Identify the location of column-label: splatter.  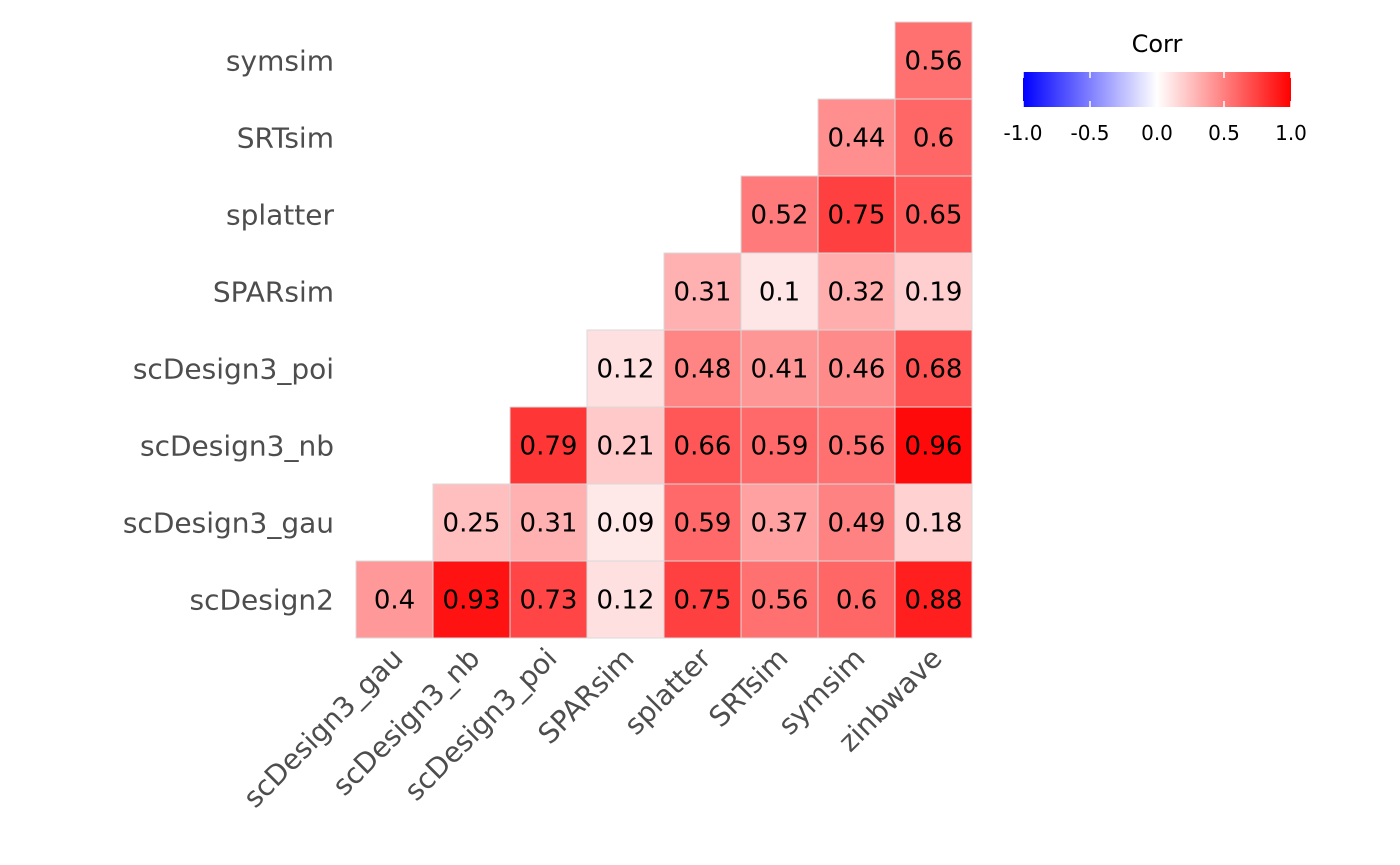
(668, 691).